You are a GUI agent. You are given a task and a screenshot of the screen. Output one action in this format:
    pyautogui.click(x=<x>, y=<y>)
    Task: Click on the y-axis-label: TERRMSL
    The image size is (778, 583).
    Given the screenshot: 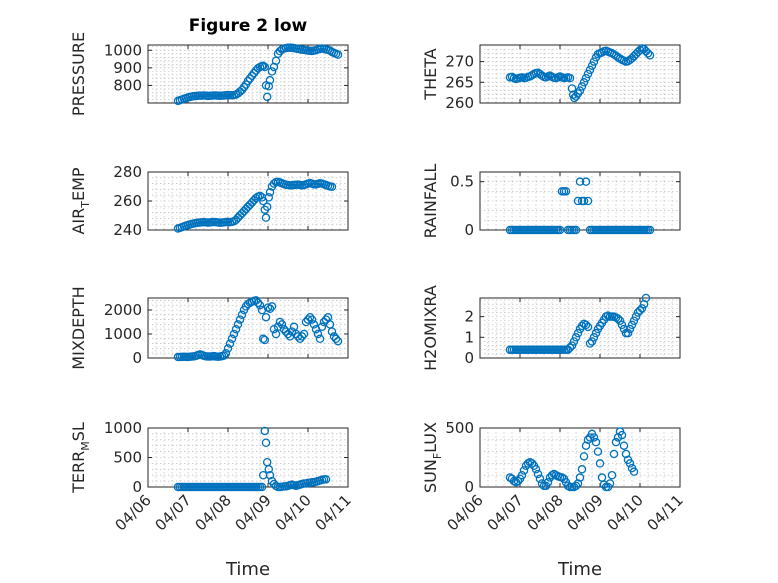 What is the action you would take?
    pyautogui.click(x=80, y=458)
    